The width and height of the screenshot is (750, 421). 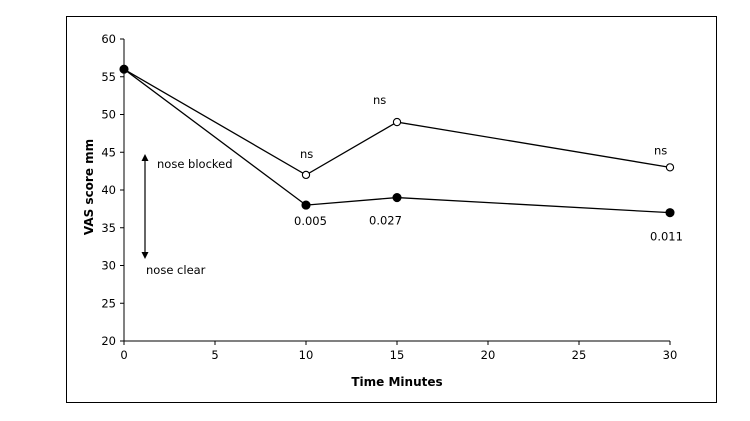 I want to click on y-tick-label: 55, so click(x=108, y=77).